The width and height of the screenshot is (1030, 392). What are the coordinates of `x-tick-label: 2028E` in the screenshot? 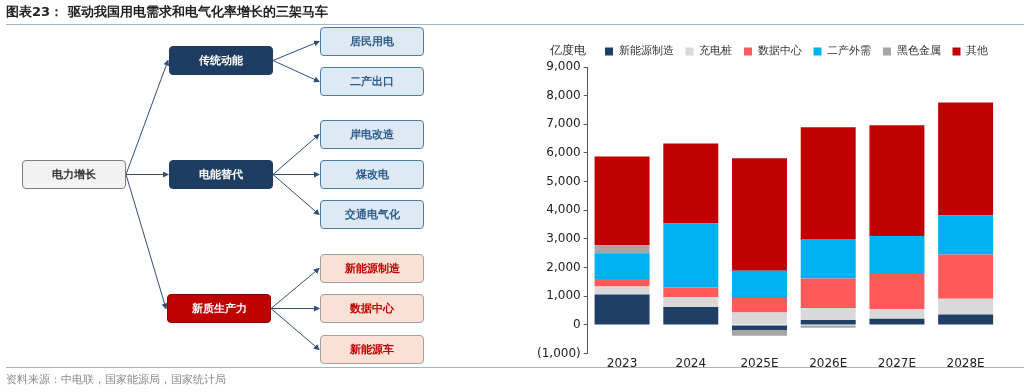 It's located at (965, 362).